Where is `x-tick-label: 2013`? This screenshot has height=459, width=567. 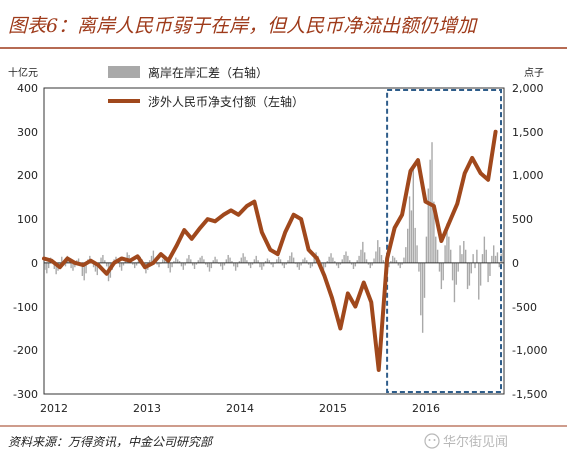 x-tick-label: 2013 is located at coordinates (147, 408).